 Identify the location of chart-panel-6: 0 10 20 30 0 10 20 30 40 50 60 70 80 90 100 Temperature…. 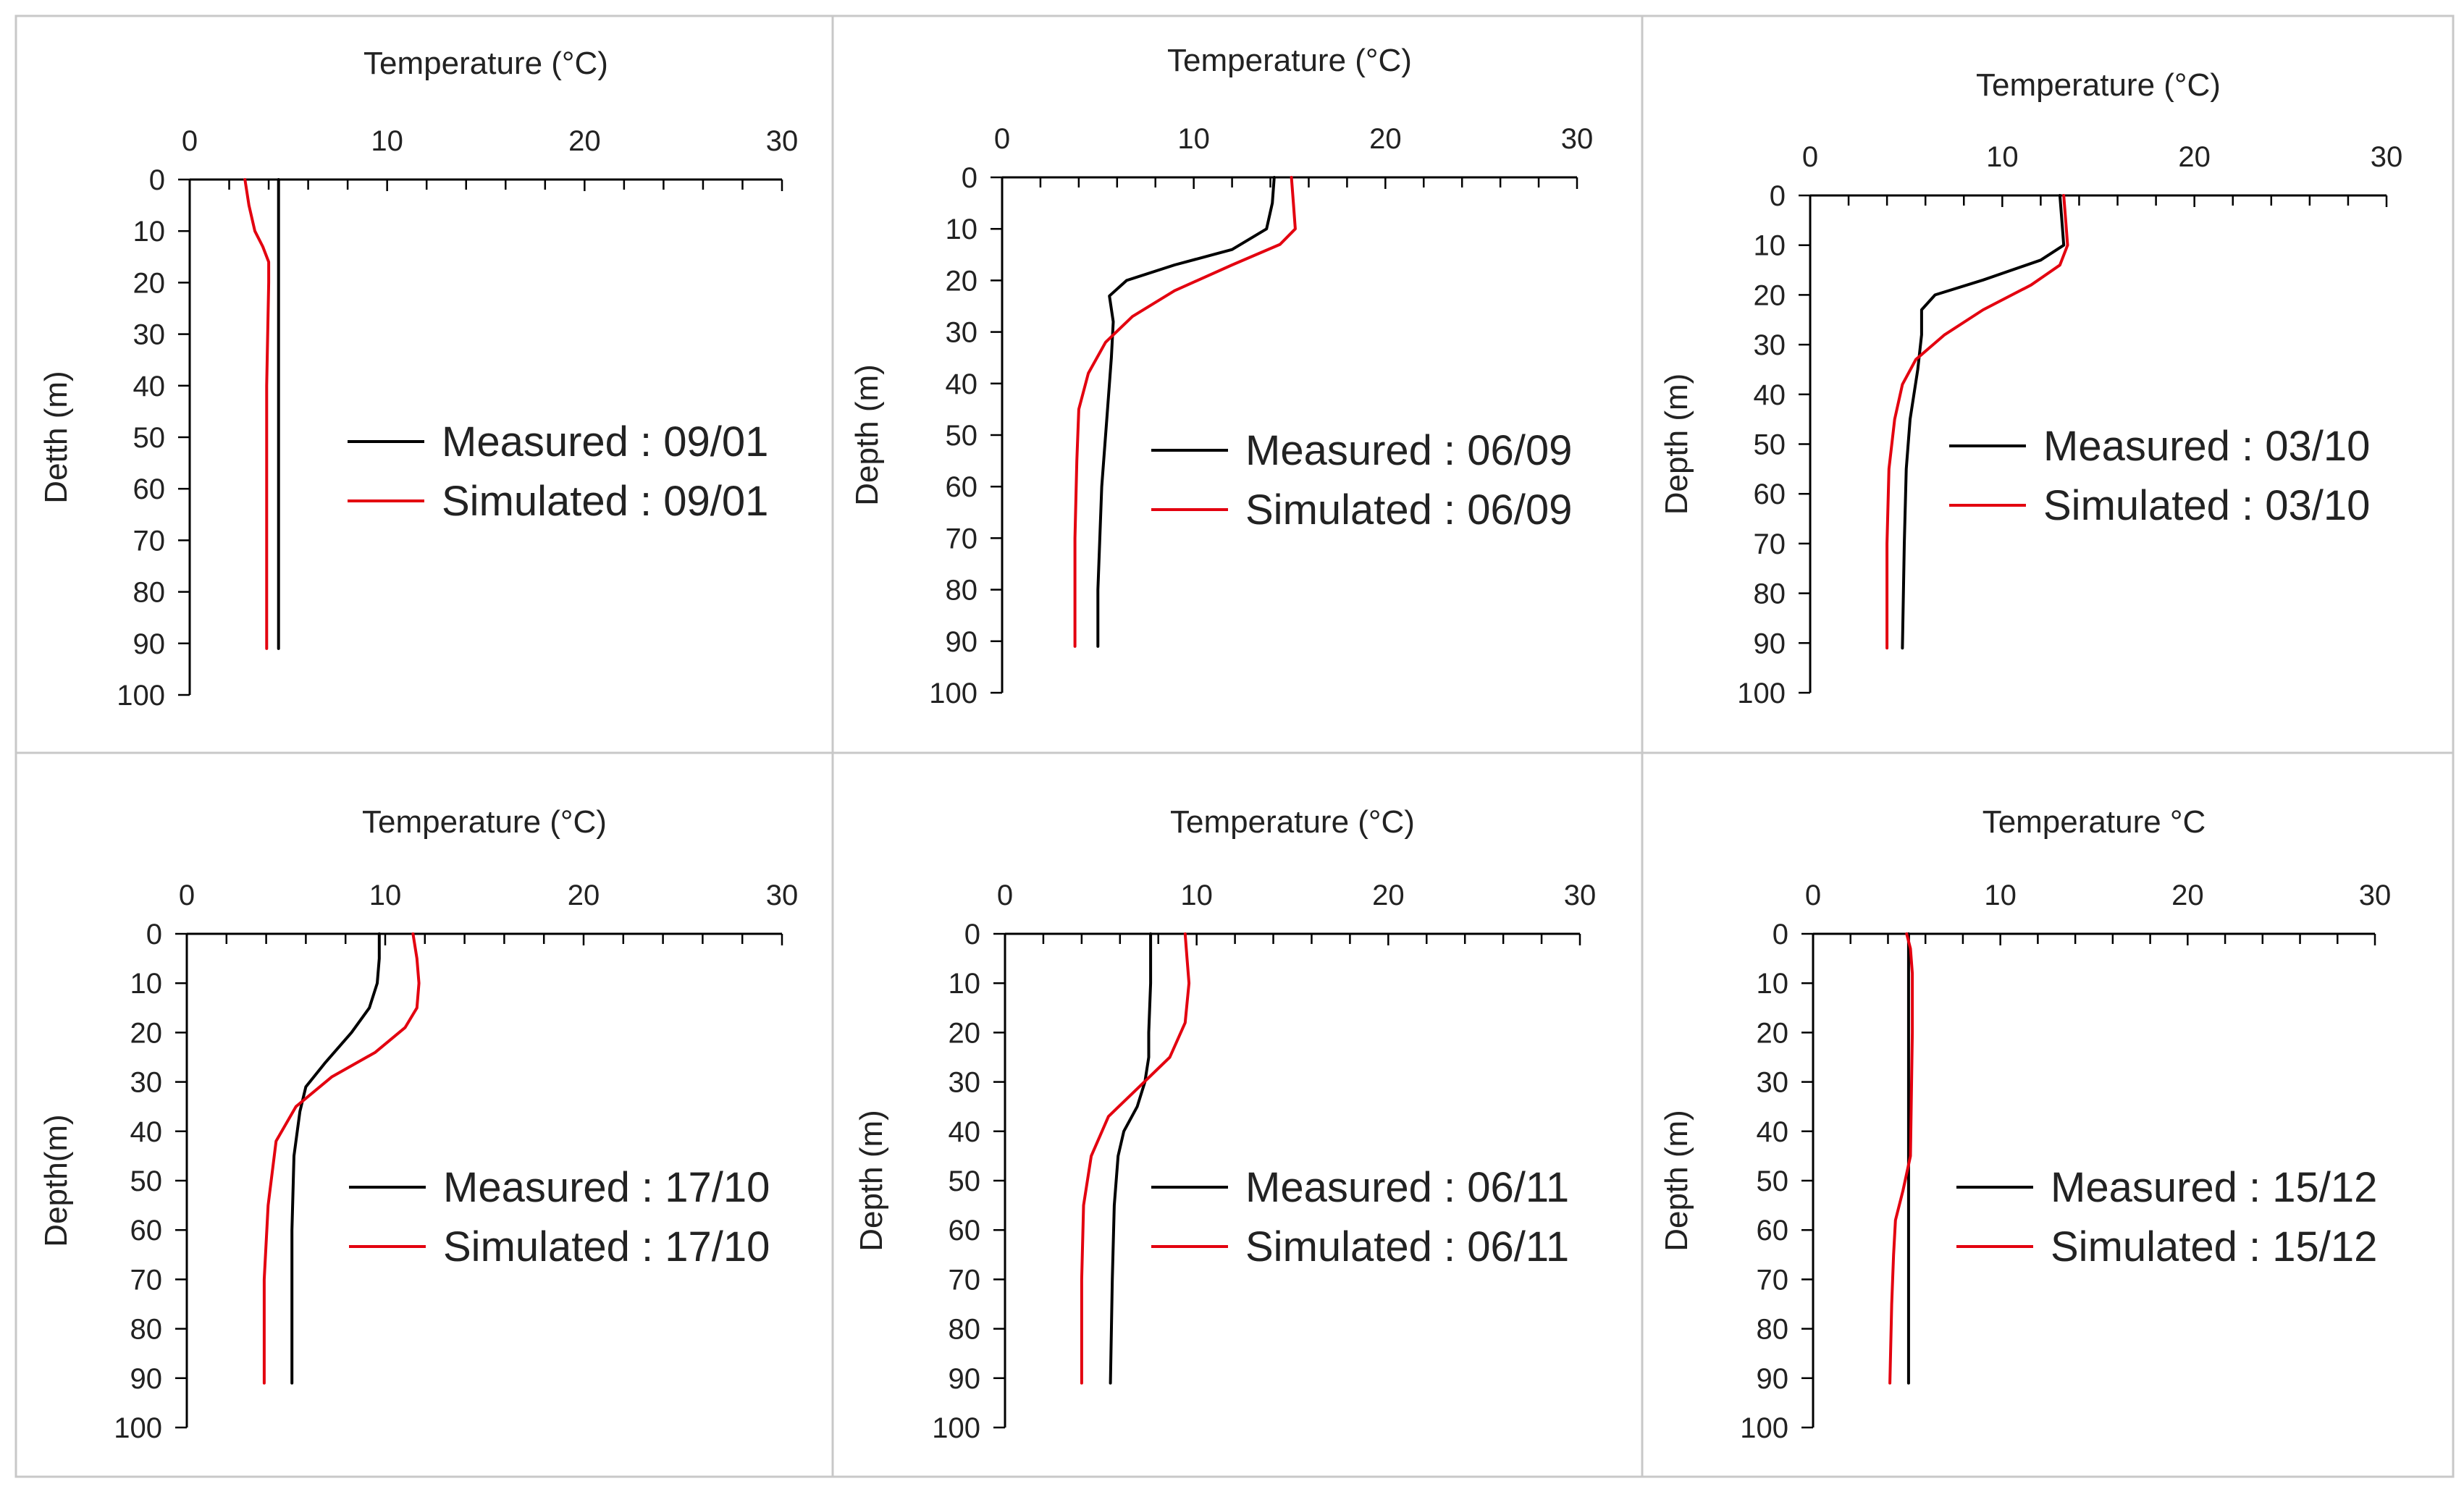
(2025, 1124).